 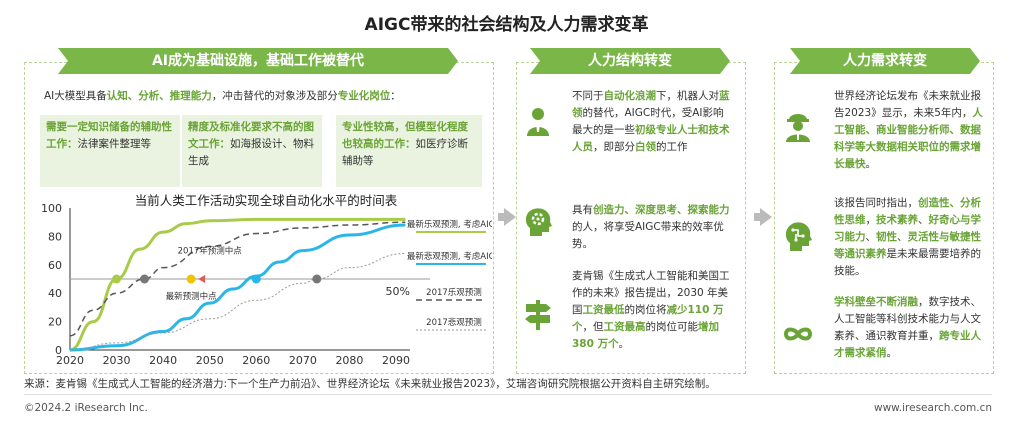 What do you see at coordinates (86, 408) in the screenshot?
I see `copyright: ©2024.2 iResearch Inc.` at bounding box center [86, 408].